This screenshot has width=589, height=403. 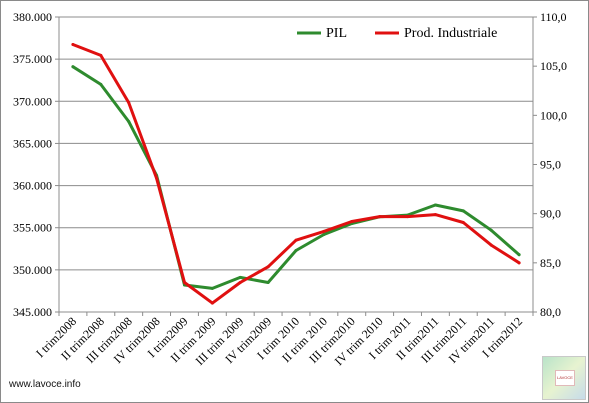 I want to click on y-right-tick-label: 80,0, so click(x=550, y=312).